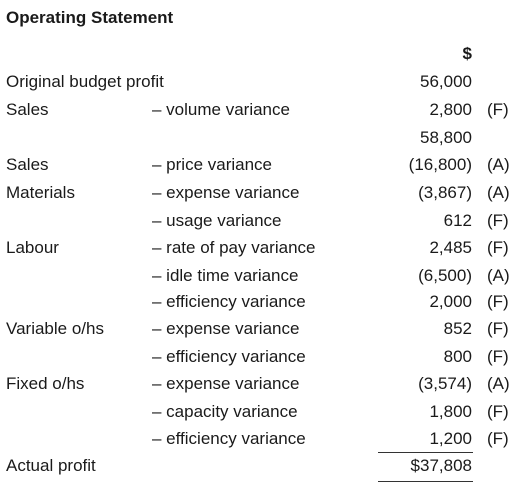 The width and height of the screenshot is (527, 497). What do you see at coordinates (40, 192) in the screenshot?
I see `row-label: Materials` at bounding box center [40, 192].